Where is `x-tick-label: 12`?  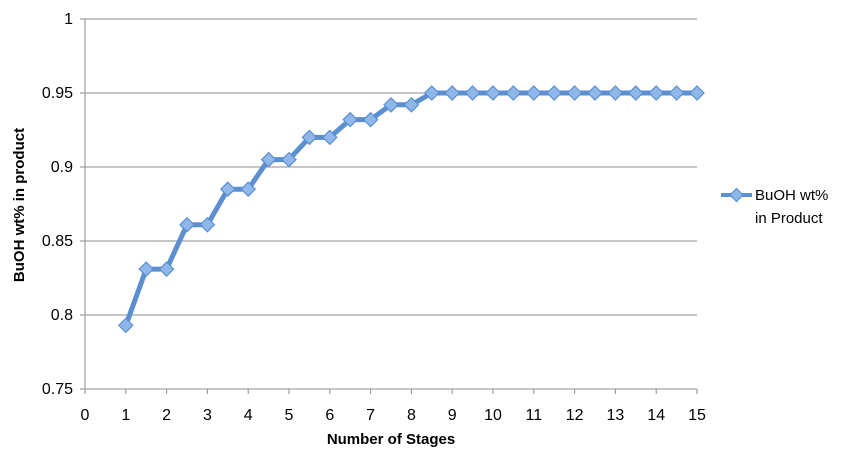 x-tick-label: 12 is located at coordinates (575, 415).